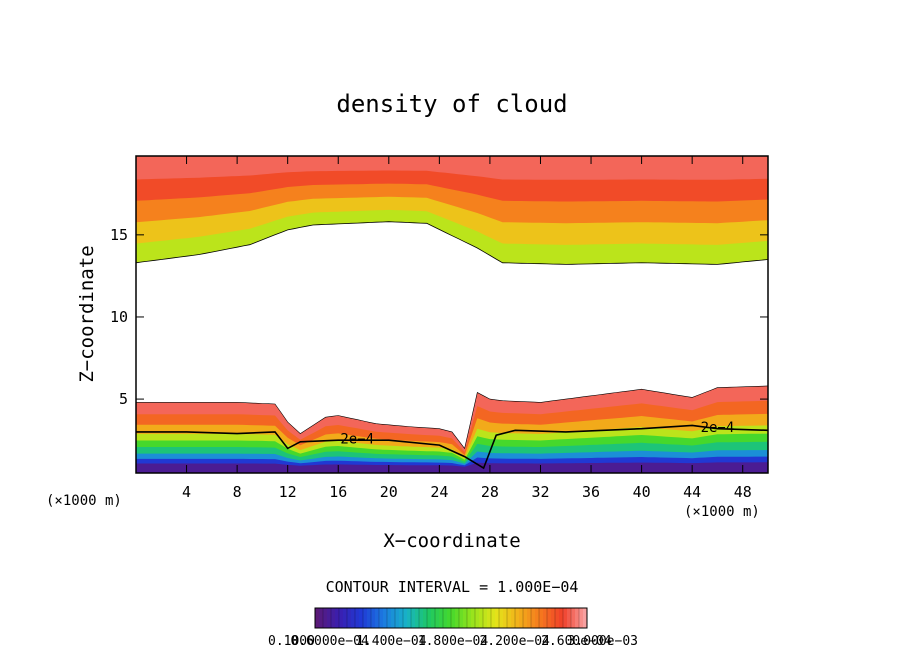 The height and width of the screenshot is (654, 904). What do you see at coordinates (537, 433) in the screenshot?
I see `contour-labels: 2e−4 2e−4` at bounding box center [537, 433].